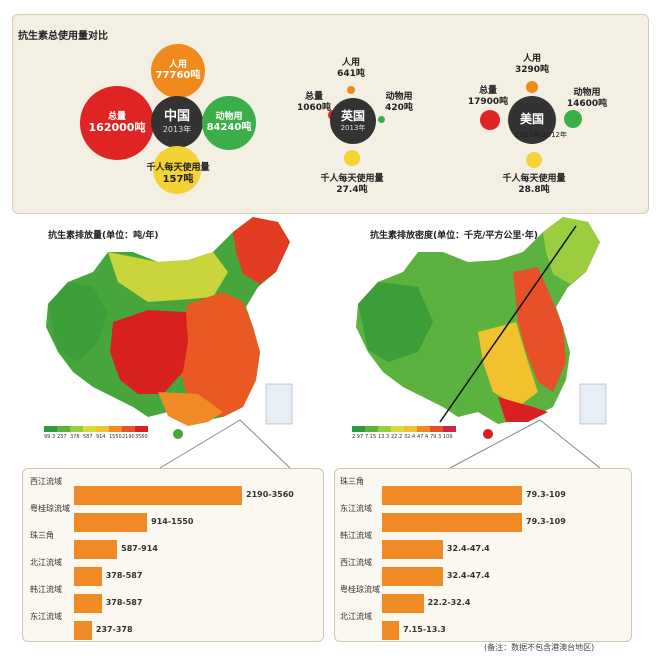 The image size is (661, 667). Describe the element at coordinates (178, 76) in the screenshot. I see `china-human-value: 77760吨` at that location.